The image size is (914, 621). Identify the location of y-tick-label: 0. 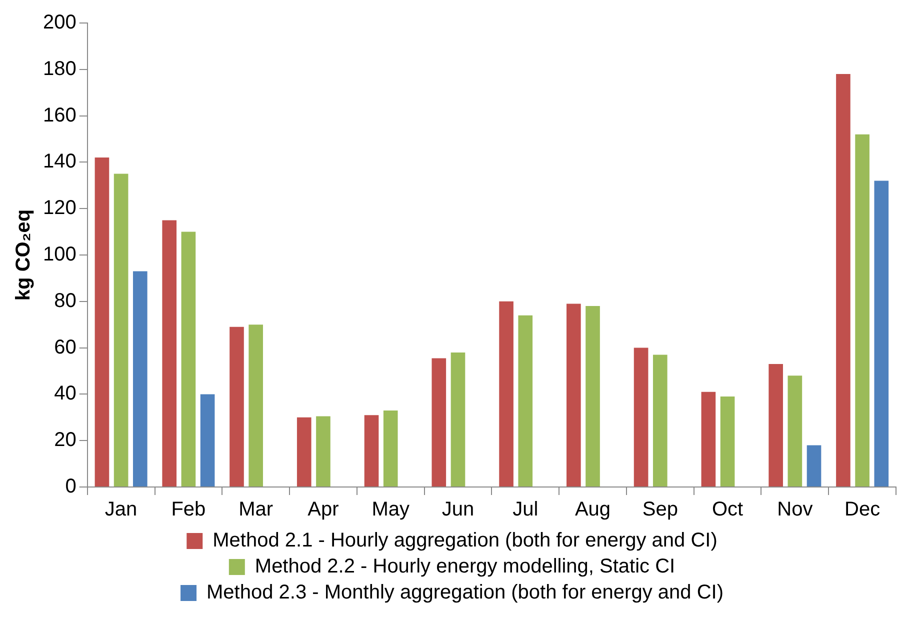
(70, 487).